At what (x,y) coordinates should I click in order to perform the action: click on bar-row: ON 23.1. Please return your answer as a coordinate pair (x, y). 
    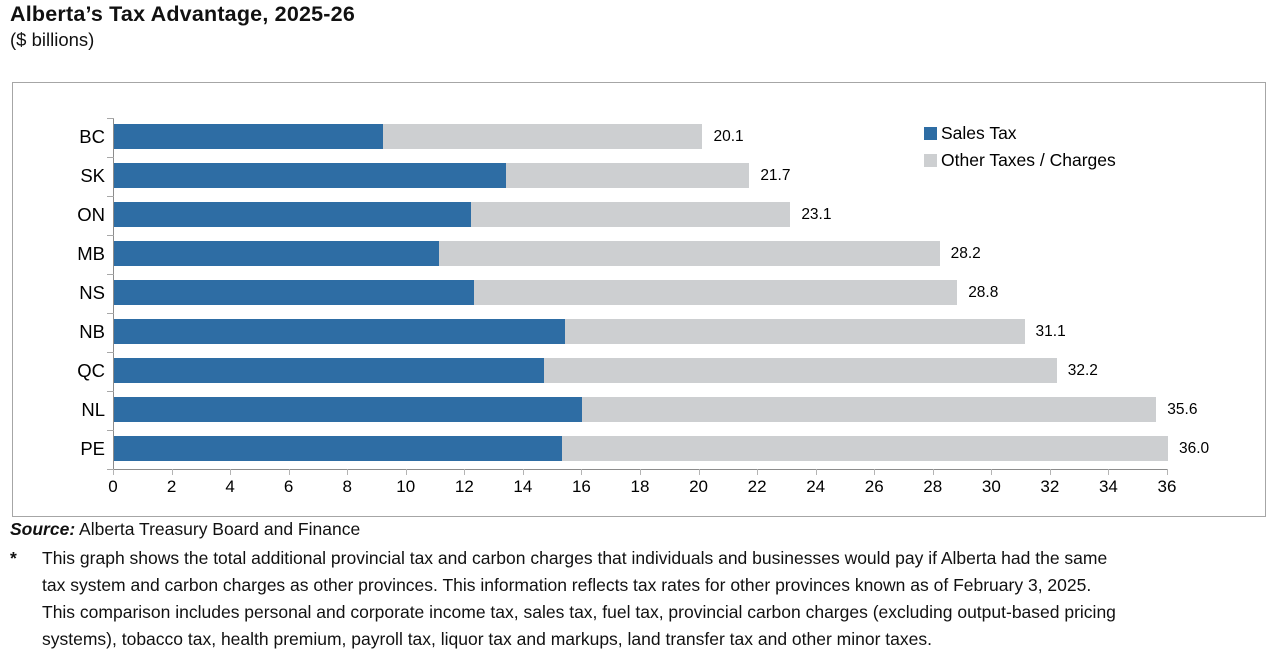
    Looking at the image, I should click on (639, 214).